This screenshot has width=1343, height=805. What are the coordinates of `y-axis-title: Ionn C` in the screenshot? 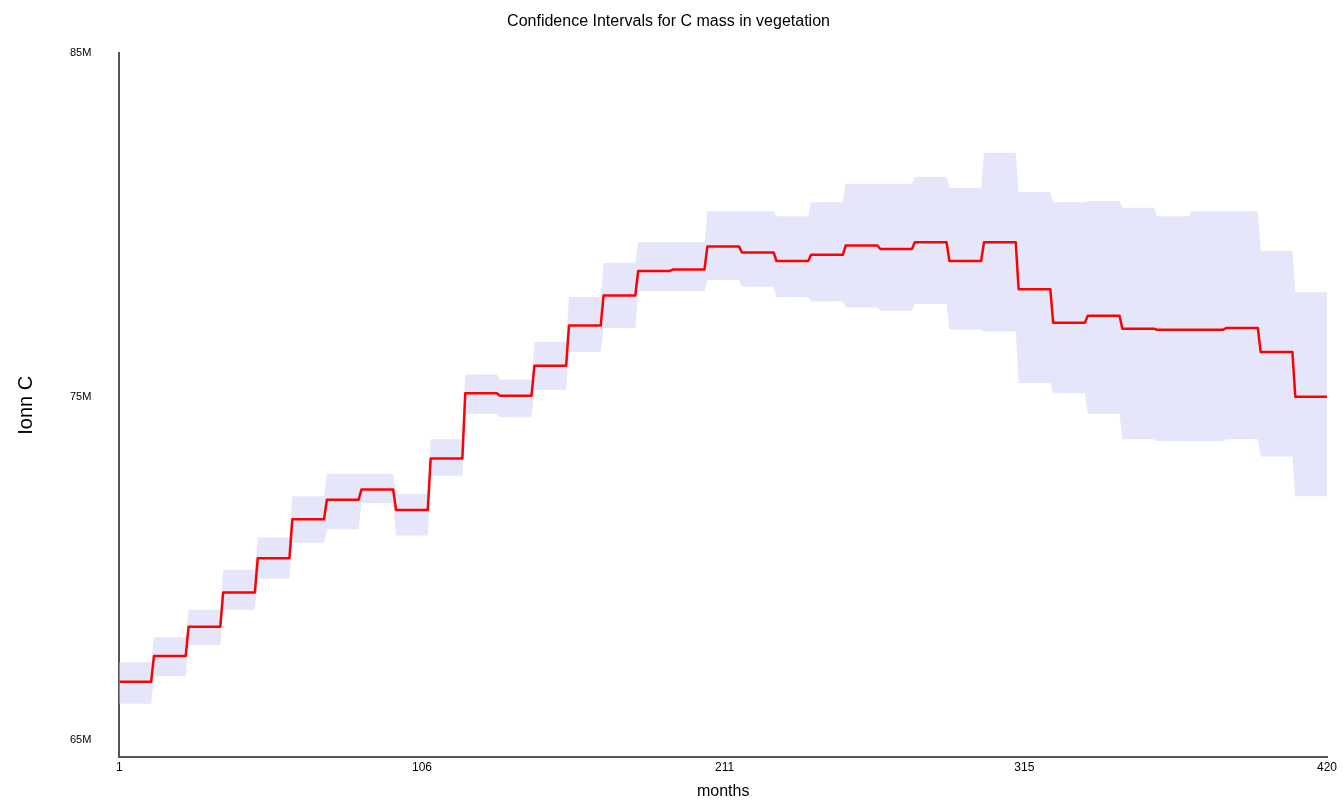 It's located at (24, 405).